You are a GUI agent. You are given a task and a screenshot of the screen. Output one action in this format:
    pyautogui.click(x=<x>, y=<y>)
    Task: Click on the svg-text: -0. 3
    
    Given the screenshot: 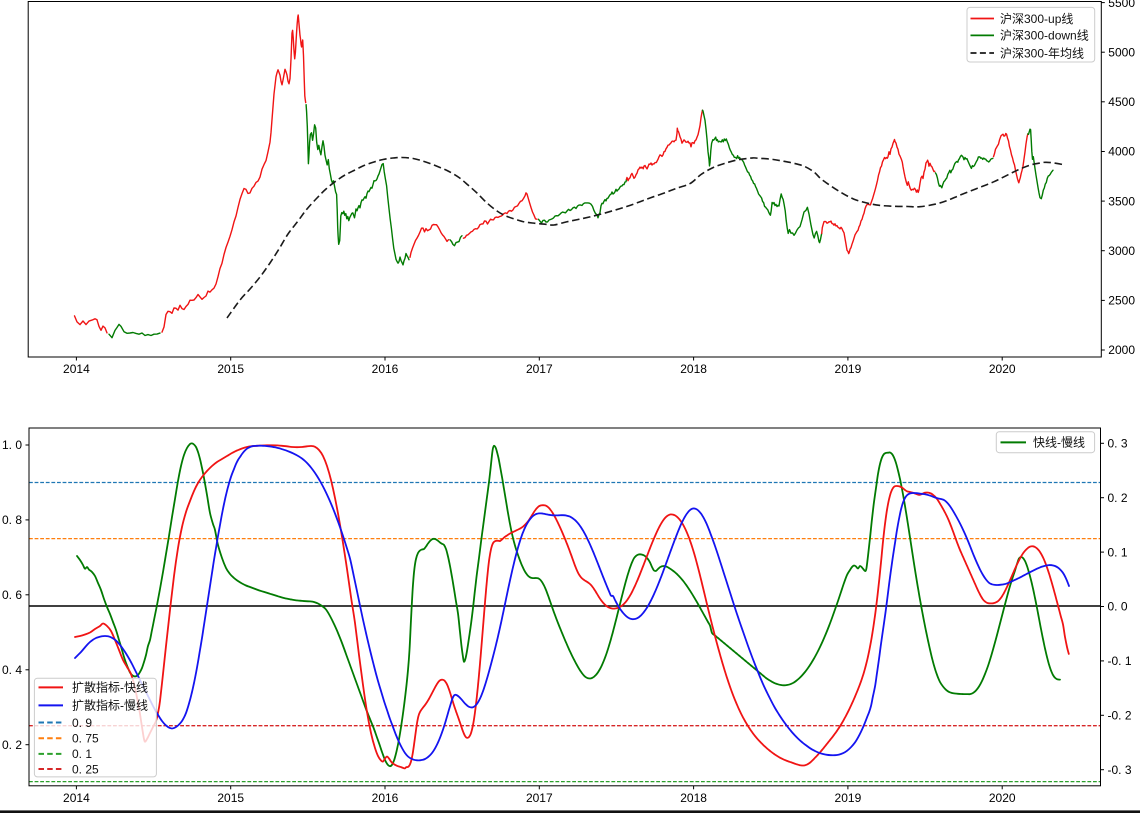 What is the action you would take?
    pyautogui.click(x=1120, y=770)
    